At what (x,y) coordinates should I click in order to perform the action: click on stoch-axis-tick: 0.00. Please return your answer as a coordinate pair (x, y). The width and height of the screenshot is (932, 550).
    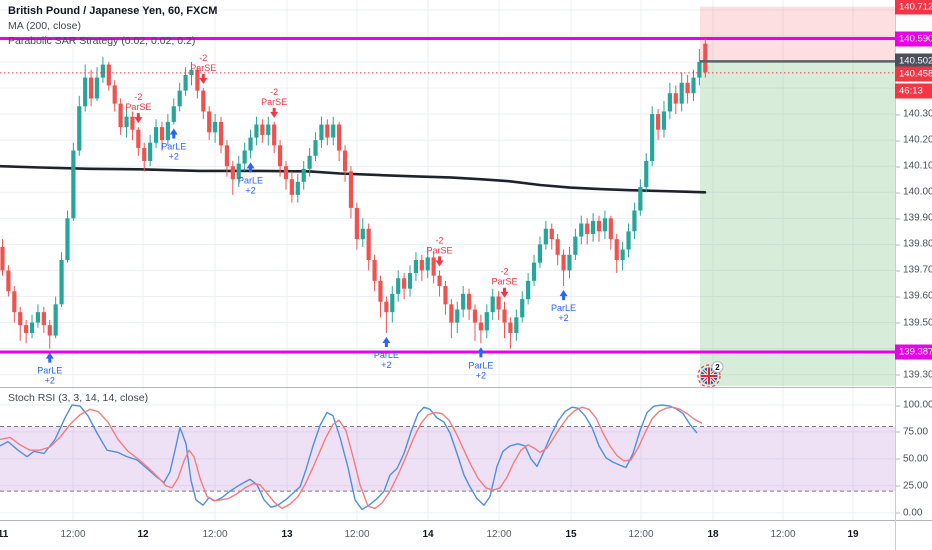
    Looking at the image, I should click on (909, 513).